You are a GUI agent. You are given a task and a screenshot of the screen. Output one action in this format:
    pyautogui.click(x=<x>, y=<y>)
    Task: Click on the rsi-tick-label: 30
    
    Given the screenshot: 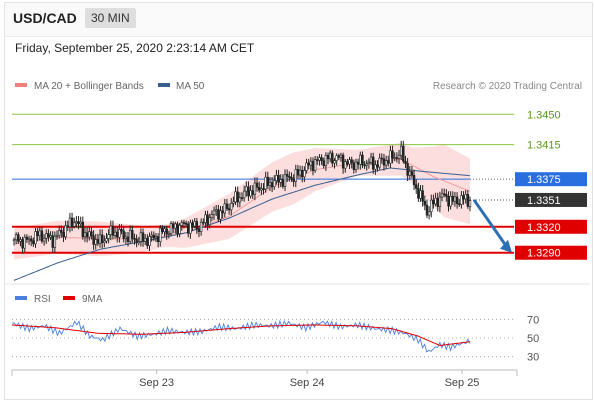 What is the action you would take?
    pyautogui.click(x=533, y=358)
    